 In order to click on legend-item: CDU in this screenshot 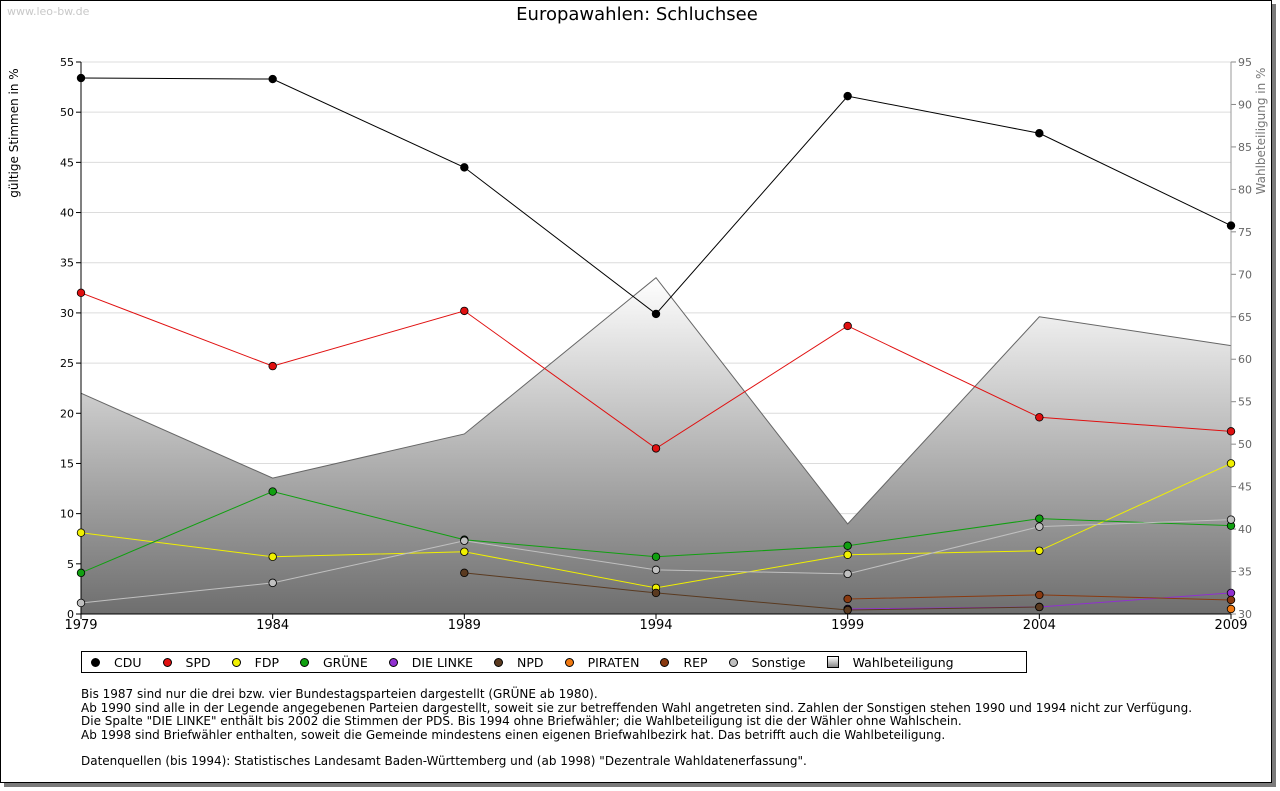, I will do `click(118, 662)`.